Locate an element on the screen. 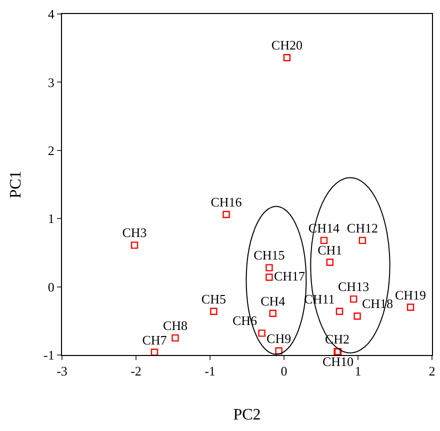 The width and height of the screenshot is (440, 431). data-label: CH9 is located at coordinates (279, 338).